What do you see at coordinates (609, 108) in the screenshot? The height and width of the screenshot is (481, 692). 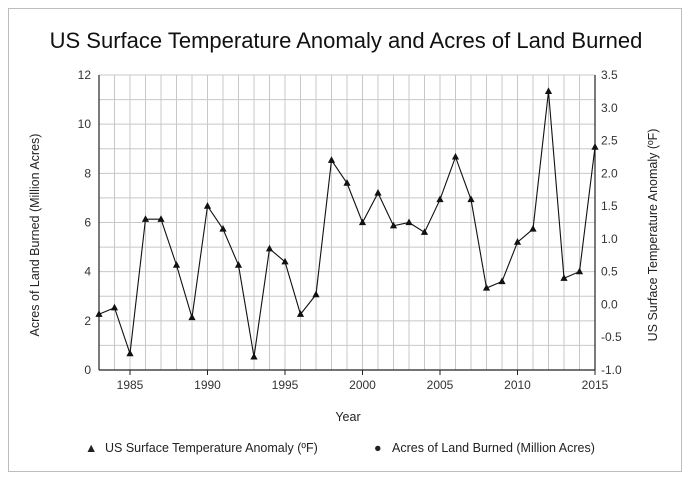 I see `y-right-tick-label: 3.0` at bounding box center [609, 108].